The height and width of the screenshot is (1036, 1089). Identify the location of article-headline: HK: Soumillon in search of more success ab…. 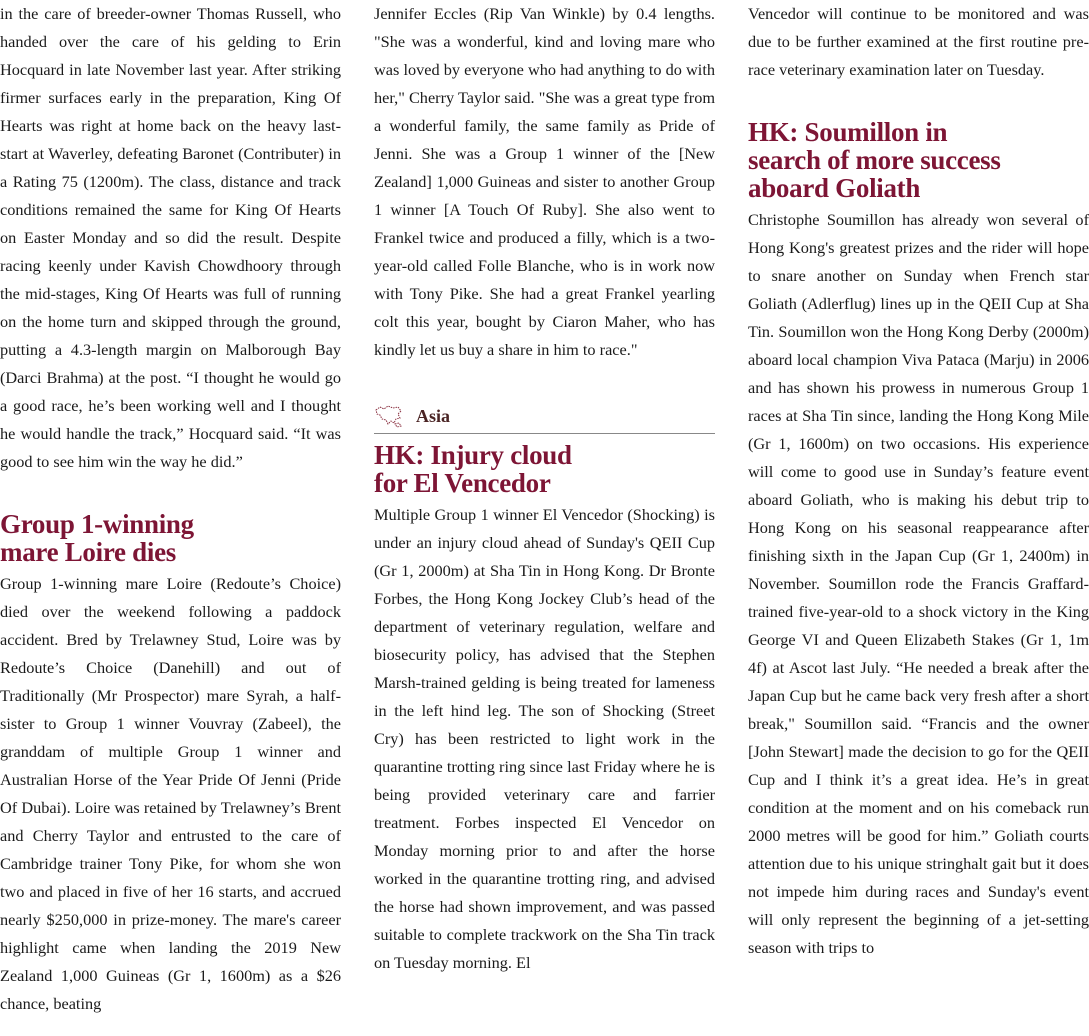
(918, 160).